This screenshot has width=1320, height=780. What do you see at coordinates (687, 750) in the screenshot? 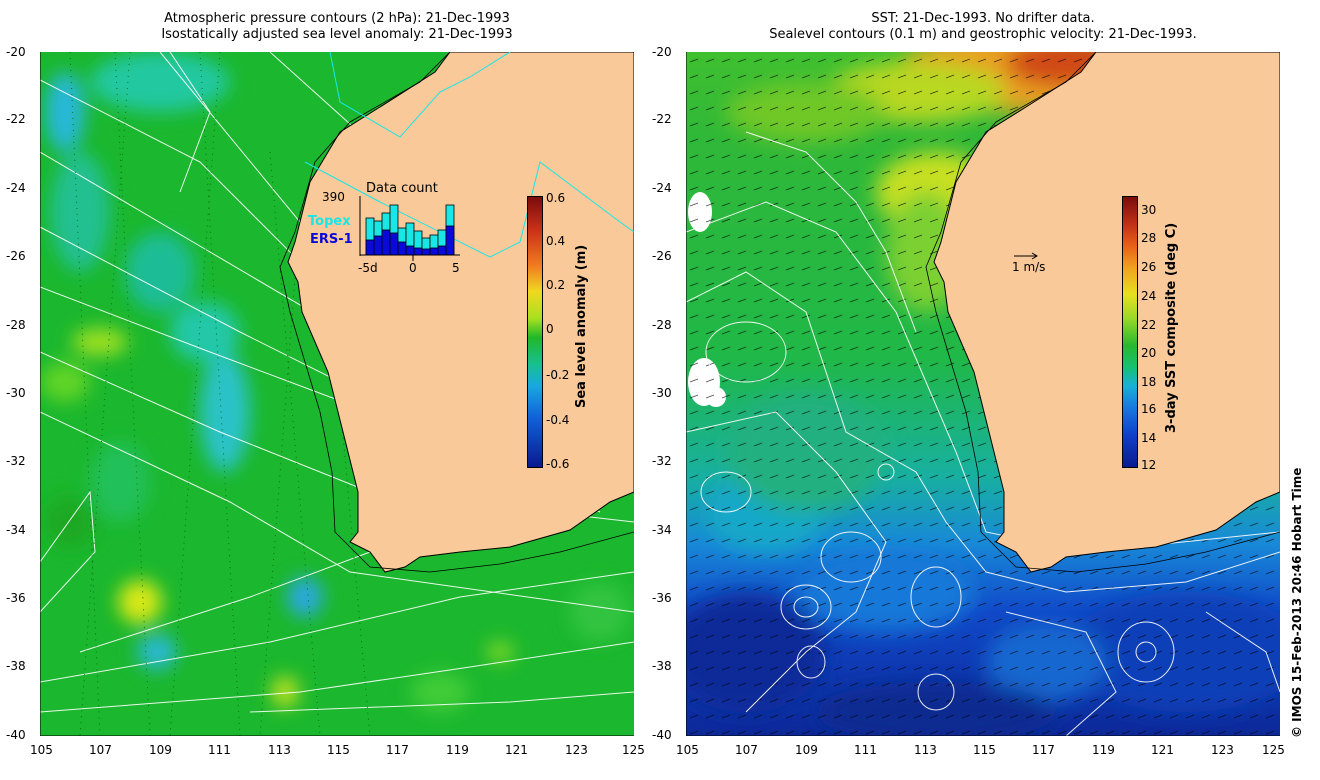
I see `right-lon-tick: 105` at bounding box center [687, 750].